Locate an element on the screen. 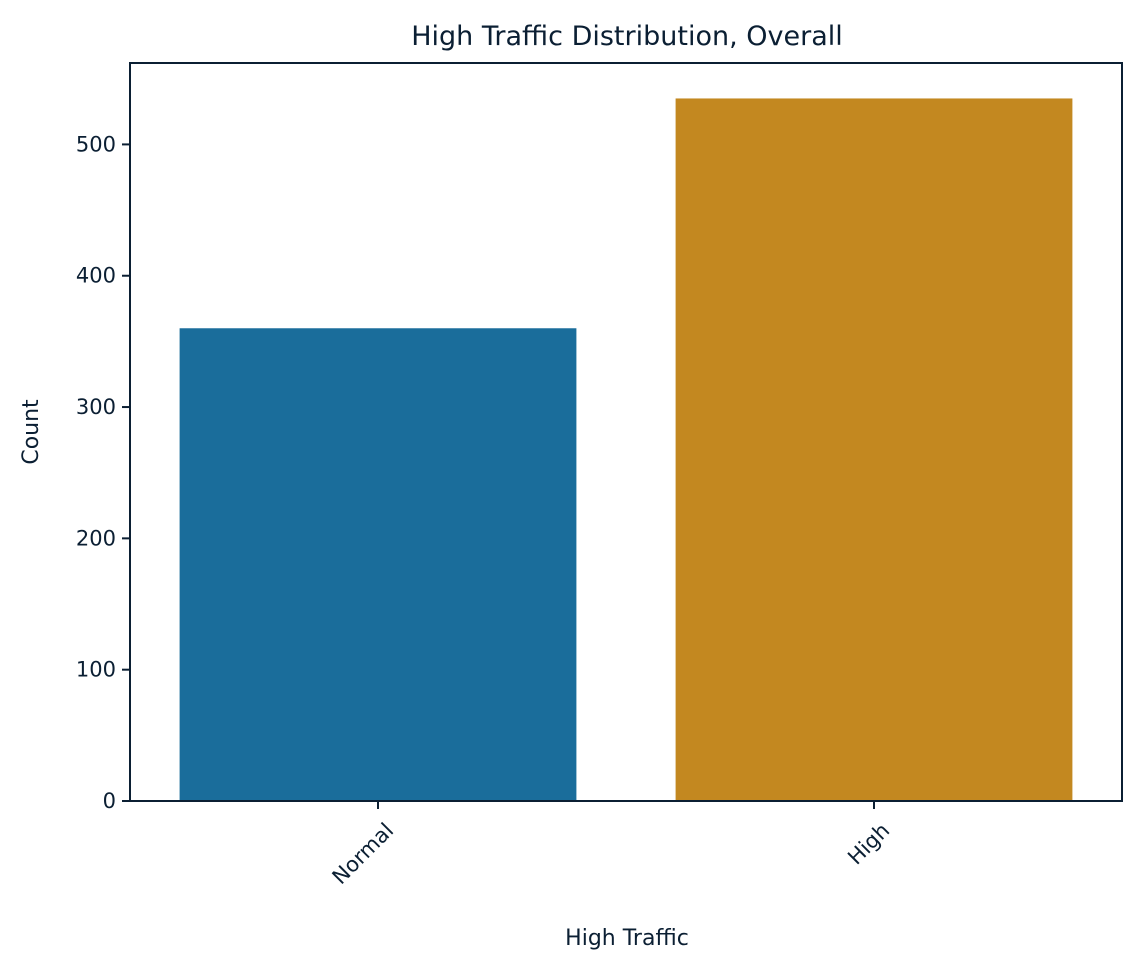 The width and height of the screenshot is (1143, 972). y-tick-label: 400 is located at coordinates (96, 276).